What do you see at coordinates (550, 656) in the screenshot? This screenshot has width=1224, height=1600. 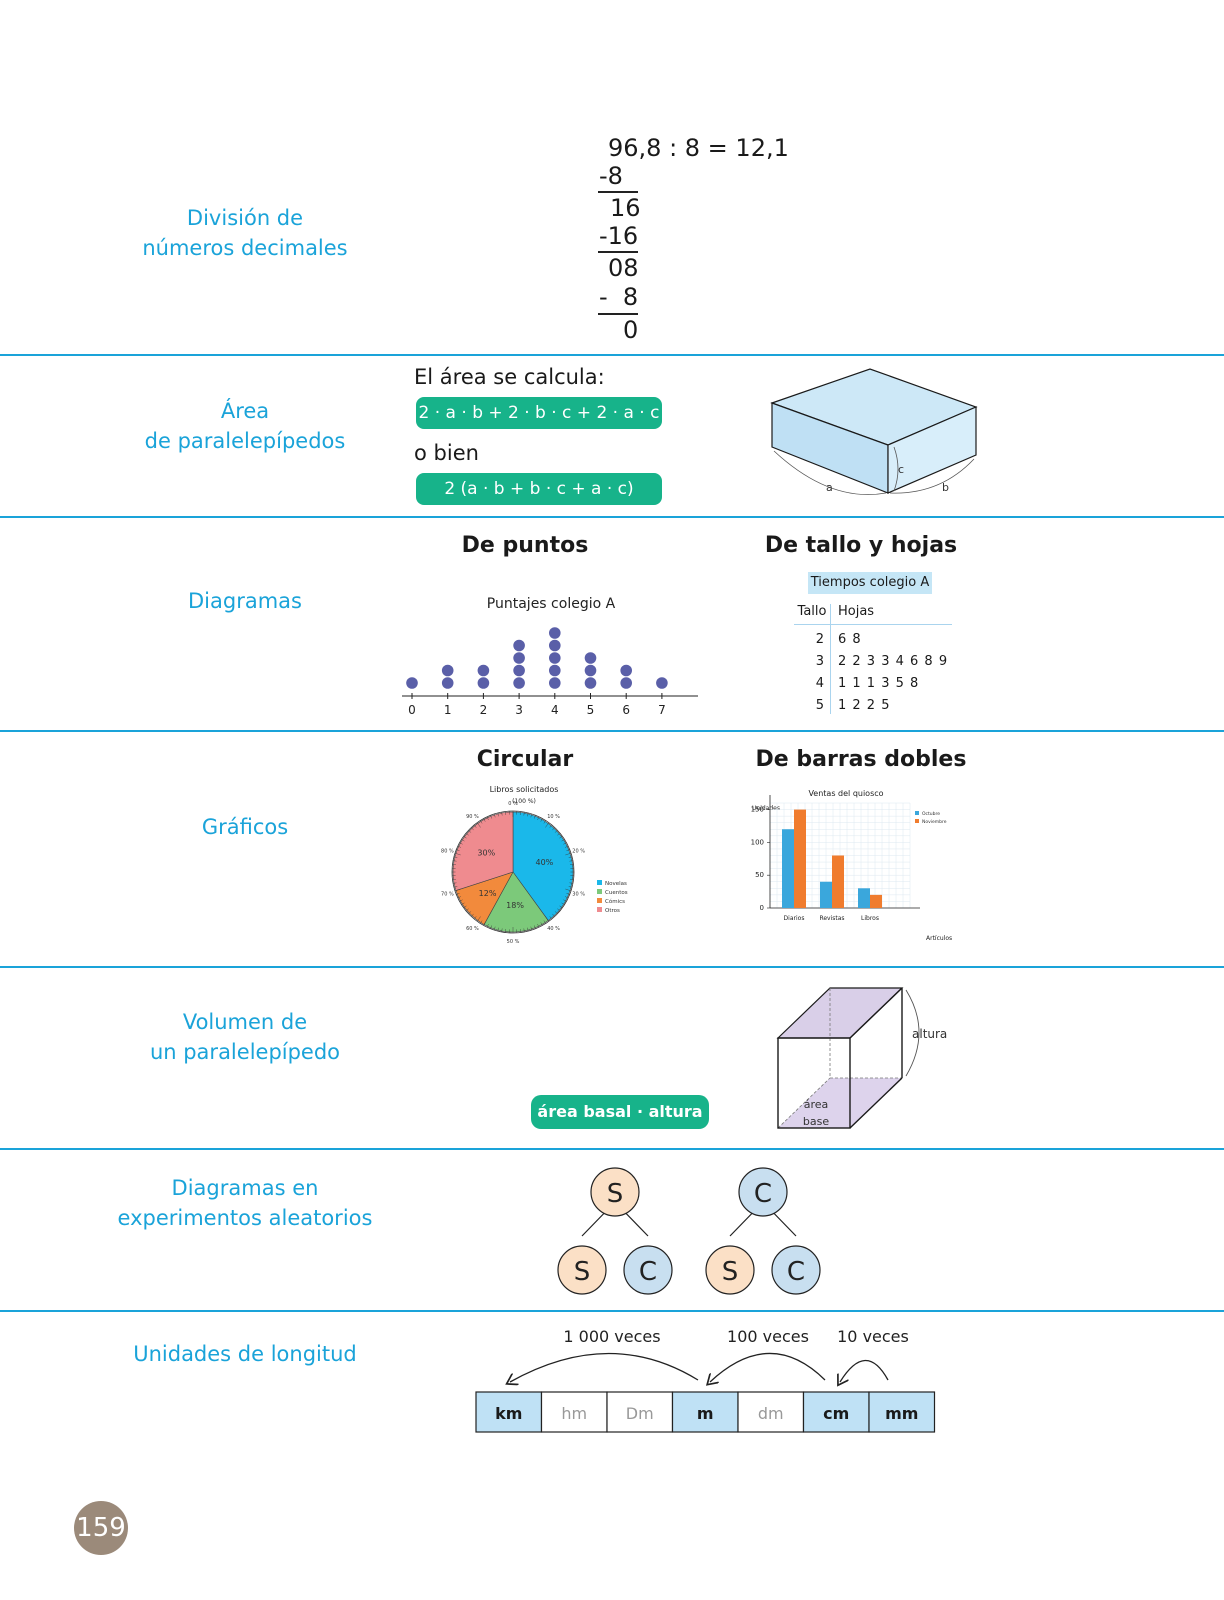 I see `dot-plot: Puntajes colegio A 0 1 2 3 4 5 6 7` at bounding box center [550, 656].